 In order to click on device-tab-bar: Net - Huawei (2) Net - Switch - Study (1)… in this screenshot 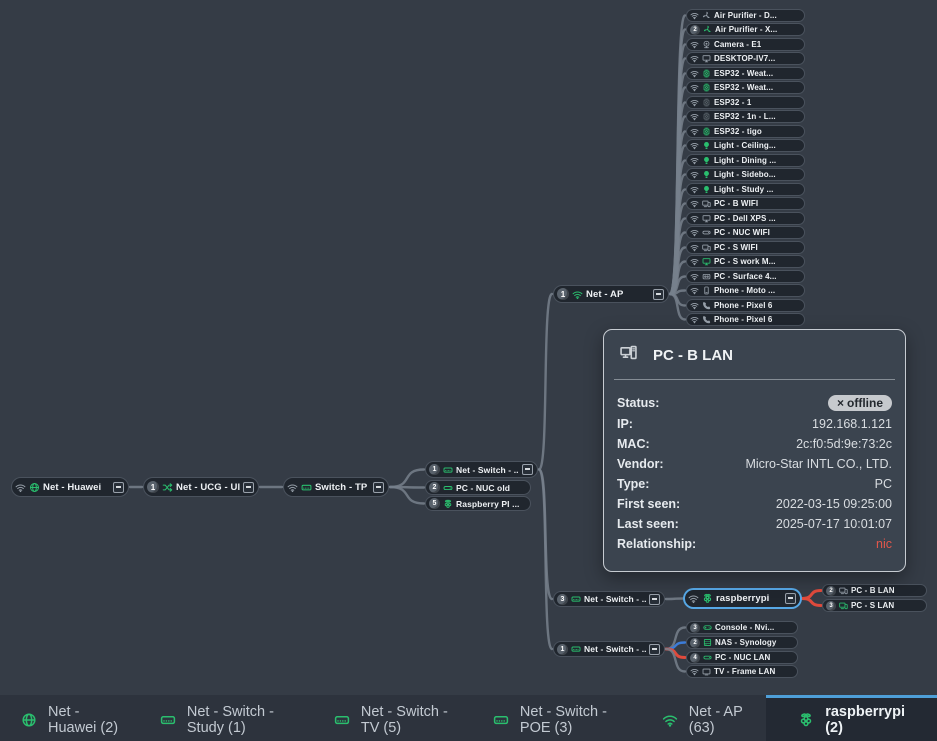, I will do `click(468, 718)`.